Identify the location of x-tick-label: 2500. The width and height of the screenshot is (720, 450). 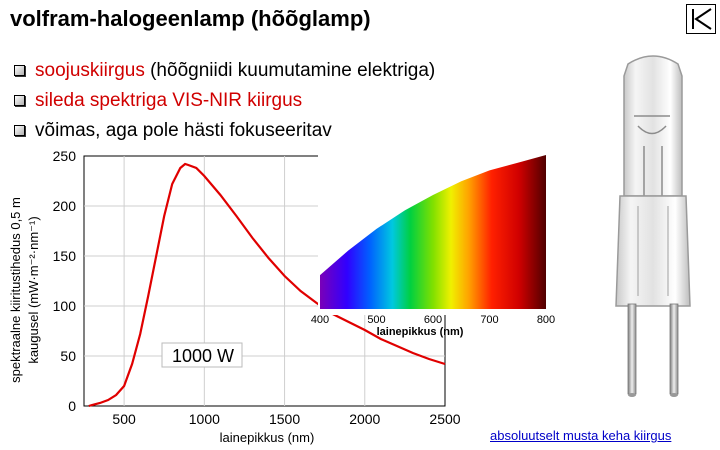
(444, 419).